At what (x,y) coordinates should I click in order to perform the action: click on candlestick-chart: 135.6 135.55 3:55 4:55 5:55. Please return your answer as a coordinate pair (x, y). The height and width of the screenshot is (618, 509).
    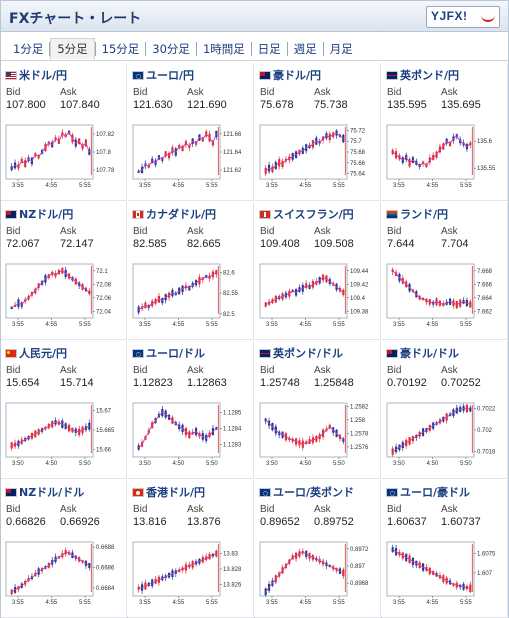
    Looking at the image, I should click on (445, 157).